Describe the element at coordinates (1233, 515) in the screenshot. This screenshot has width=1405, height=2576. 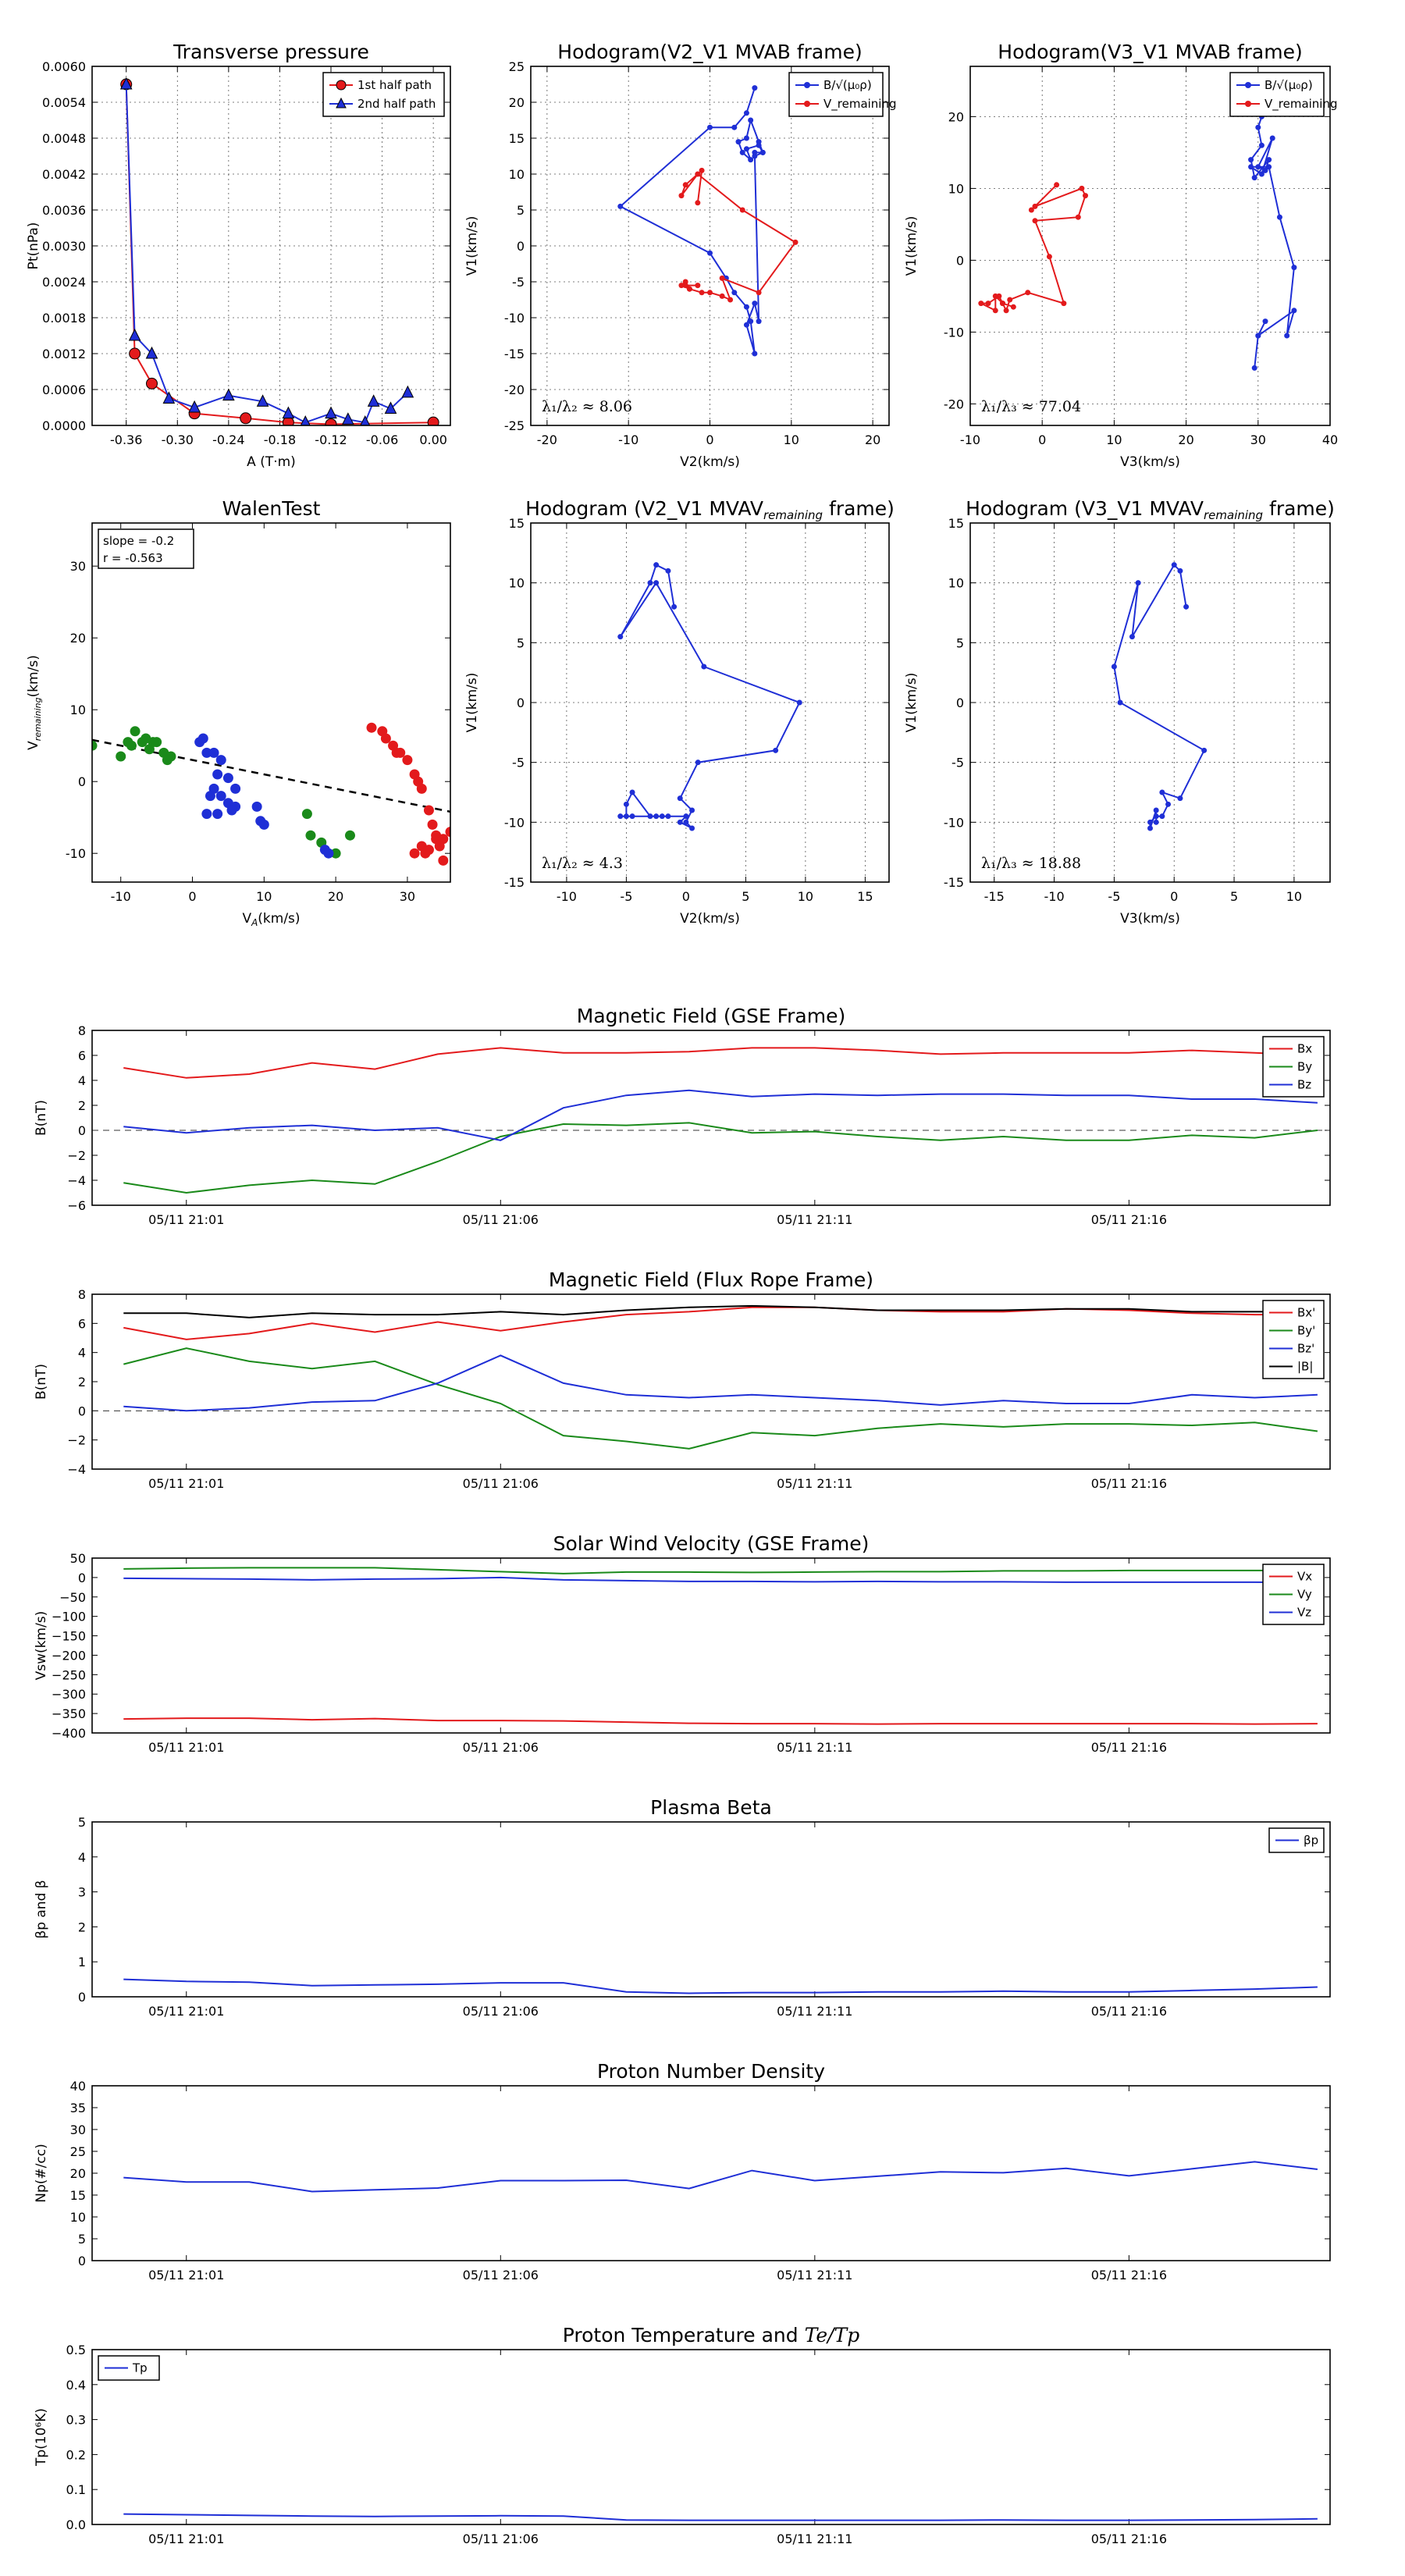
I see `title-subscript: remaining` at that location.